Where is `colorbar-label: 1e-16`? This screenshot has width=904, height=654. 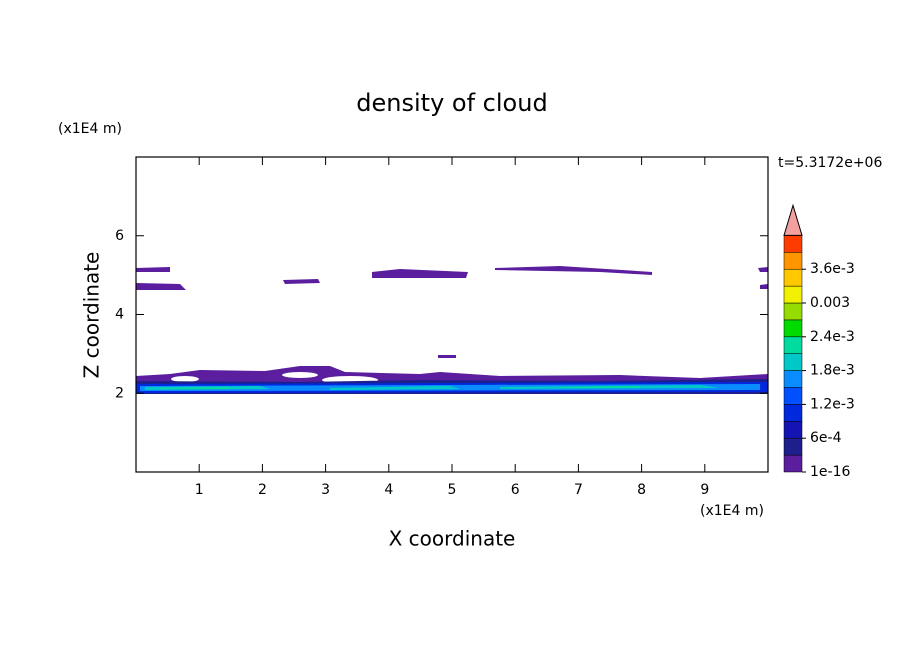 colorbar-label: 1e-16 is located at coordinates (830, 472).